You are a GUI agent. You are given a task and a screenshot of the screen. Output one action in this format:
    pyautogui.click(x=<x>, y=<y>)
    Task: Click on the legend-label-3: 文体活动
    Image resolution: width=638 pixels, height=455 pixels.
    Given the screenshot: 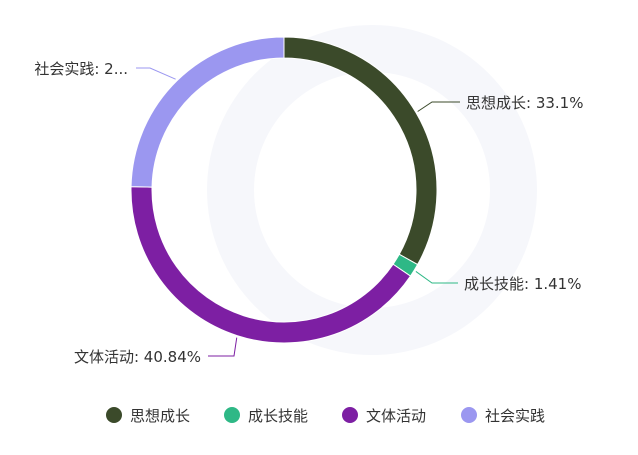 What is the action you would take?
    pyautogui.click(x=396, y=416)
    